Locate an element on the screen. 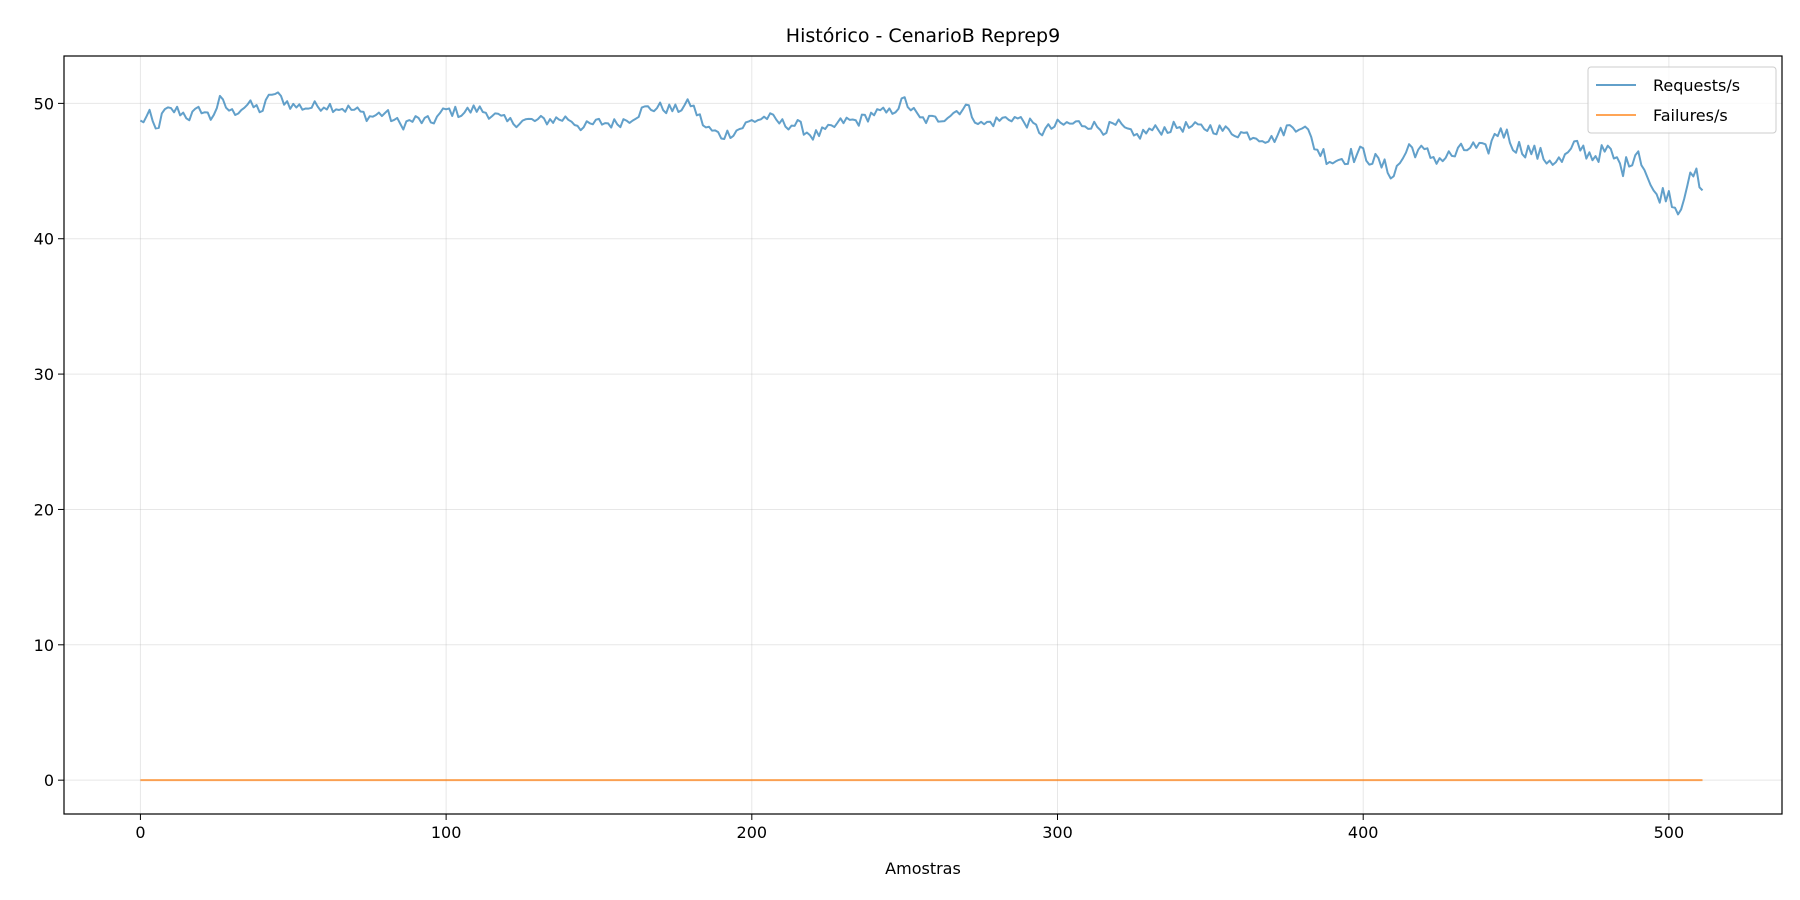 The width and height of the screenshot is (1800, 900). legend: Requests/s Failures/s is located at coordinates (1682, 100).